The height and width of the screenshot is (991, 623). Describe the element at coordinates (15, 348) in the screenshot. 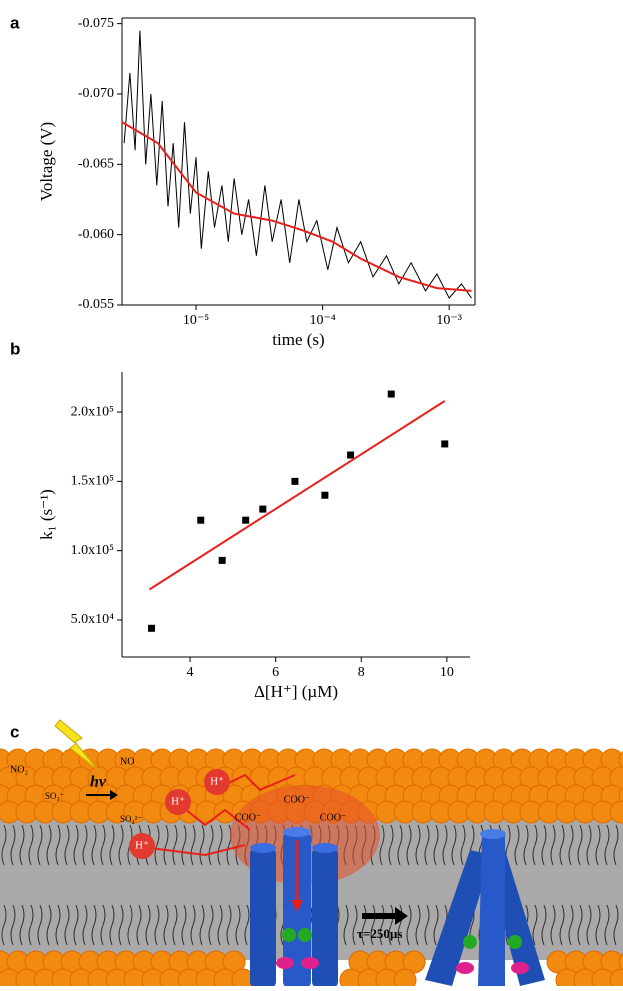

I see `panel-label: b` at that location.